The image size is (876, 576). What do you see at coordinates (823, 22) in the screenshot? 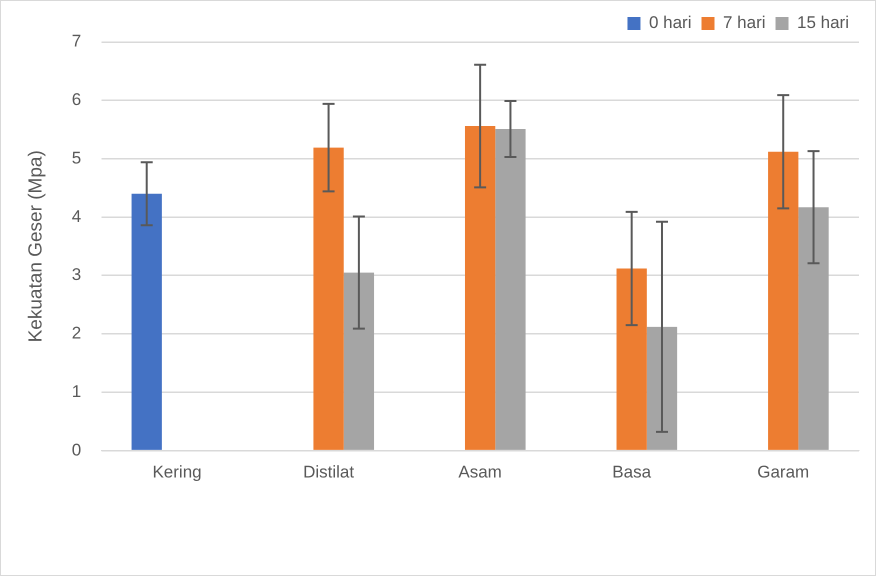
I see `legend-label: 15 hari` at bounding box center [823, 22].